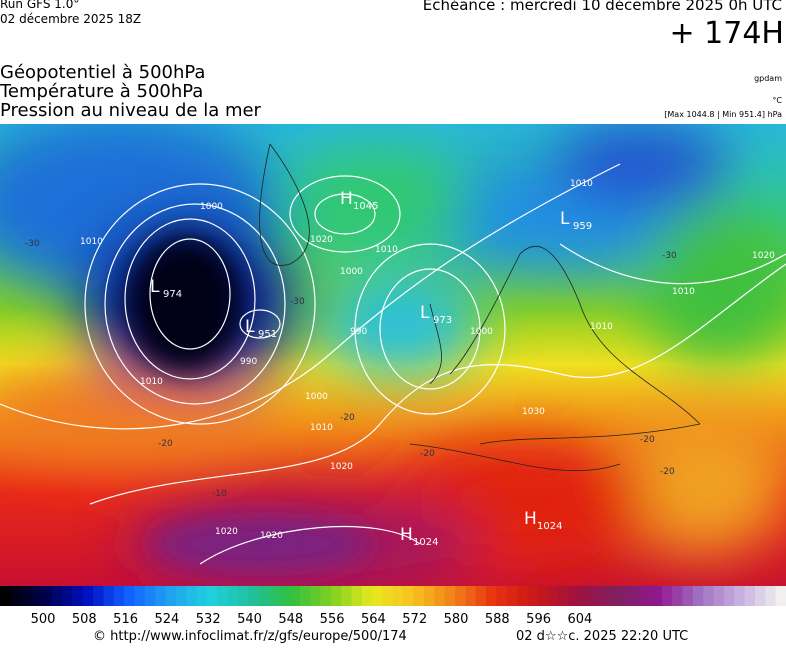  I want to click on unit: °C, so click(777, 100).